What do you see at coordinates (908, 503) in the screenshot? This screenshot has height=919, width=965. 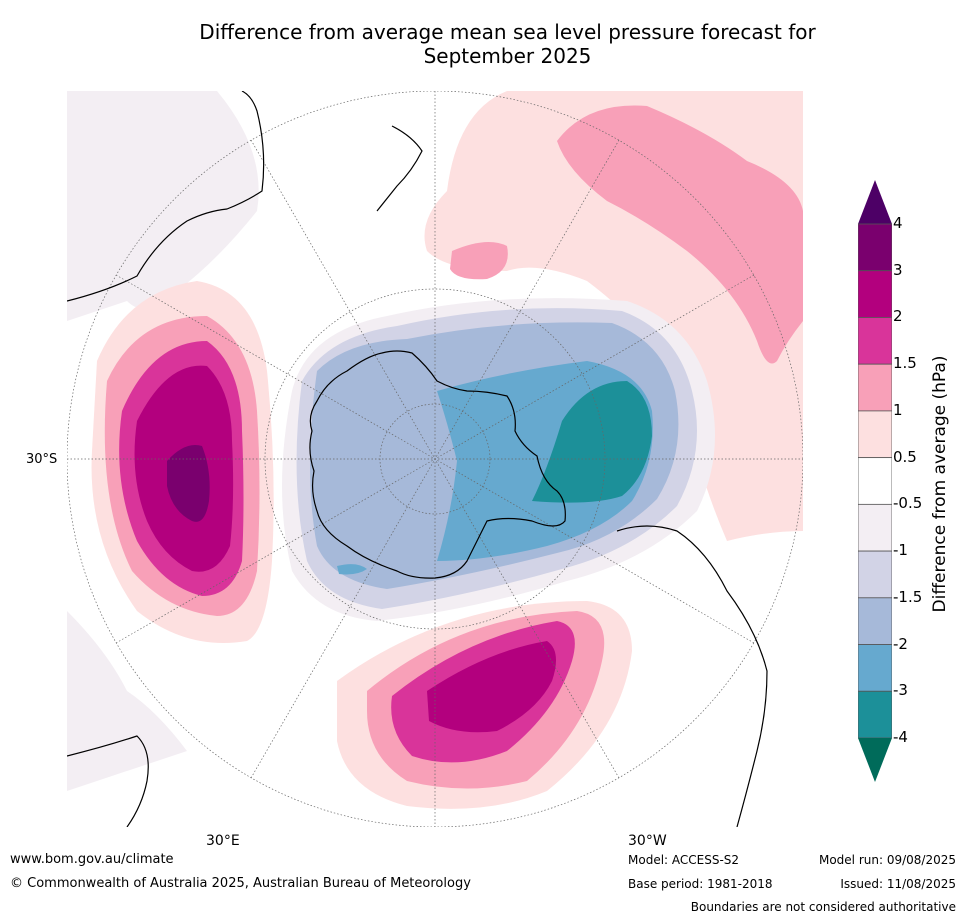 I see `colorbar-tick-label: -0.5` at bounding box center [908, 503].